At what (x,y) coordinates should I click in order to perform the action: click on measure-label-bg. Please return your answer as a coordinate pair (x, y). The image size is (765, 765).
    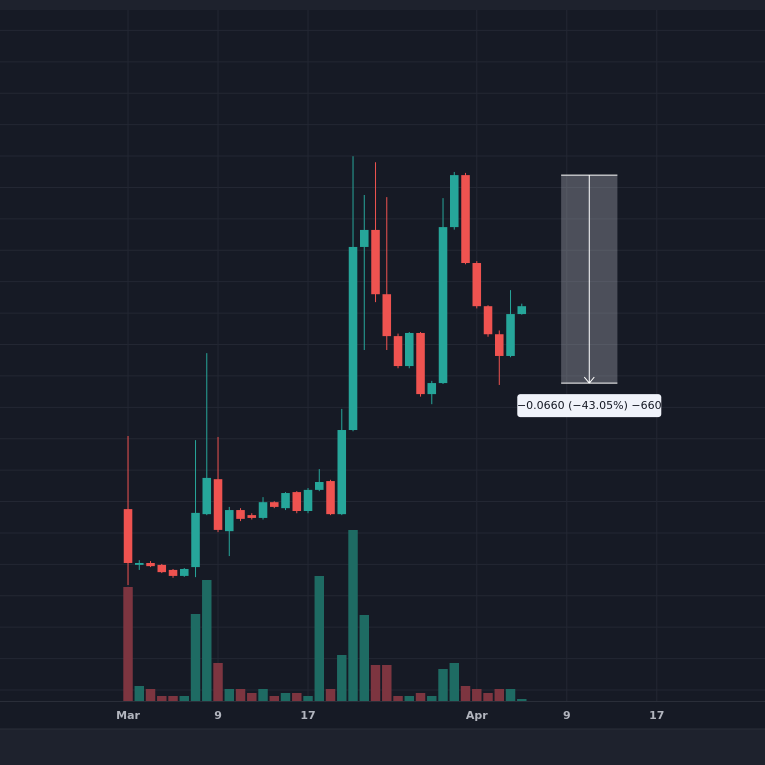
    Looking at the image, I should click on (589, 406).